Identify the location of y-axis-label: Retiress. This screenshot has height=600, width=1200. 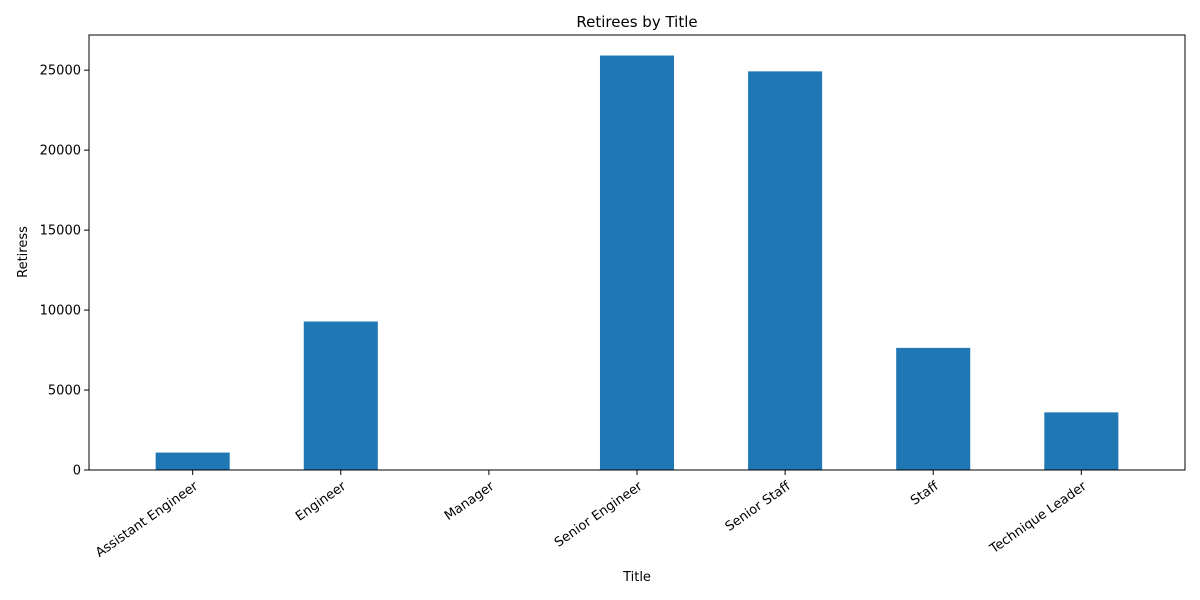
(23, 252).